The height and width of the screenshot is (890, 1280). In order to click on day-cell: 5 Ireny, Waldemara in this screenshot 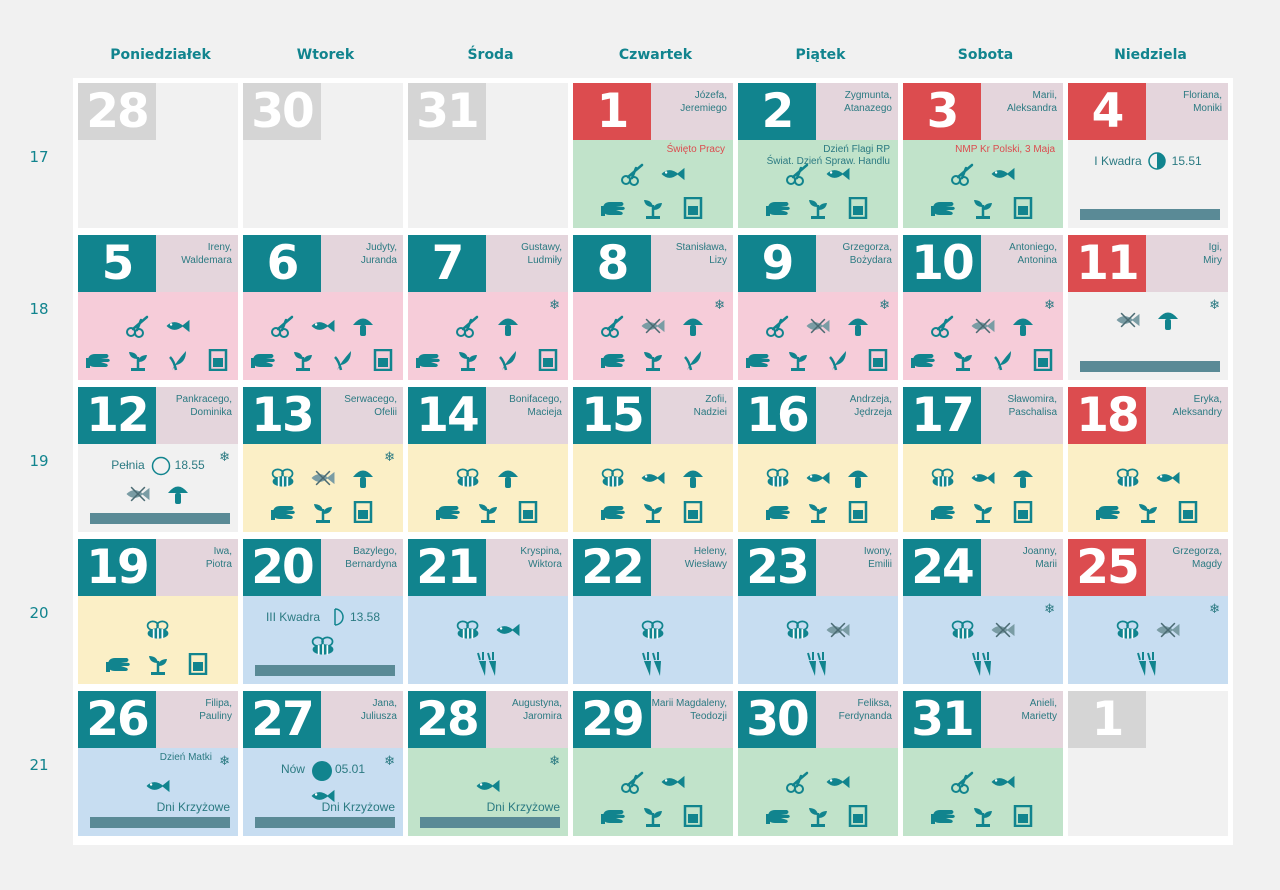, I will do `click(158, 307)`.